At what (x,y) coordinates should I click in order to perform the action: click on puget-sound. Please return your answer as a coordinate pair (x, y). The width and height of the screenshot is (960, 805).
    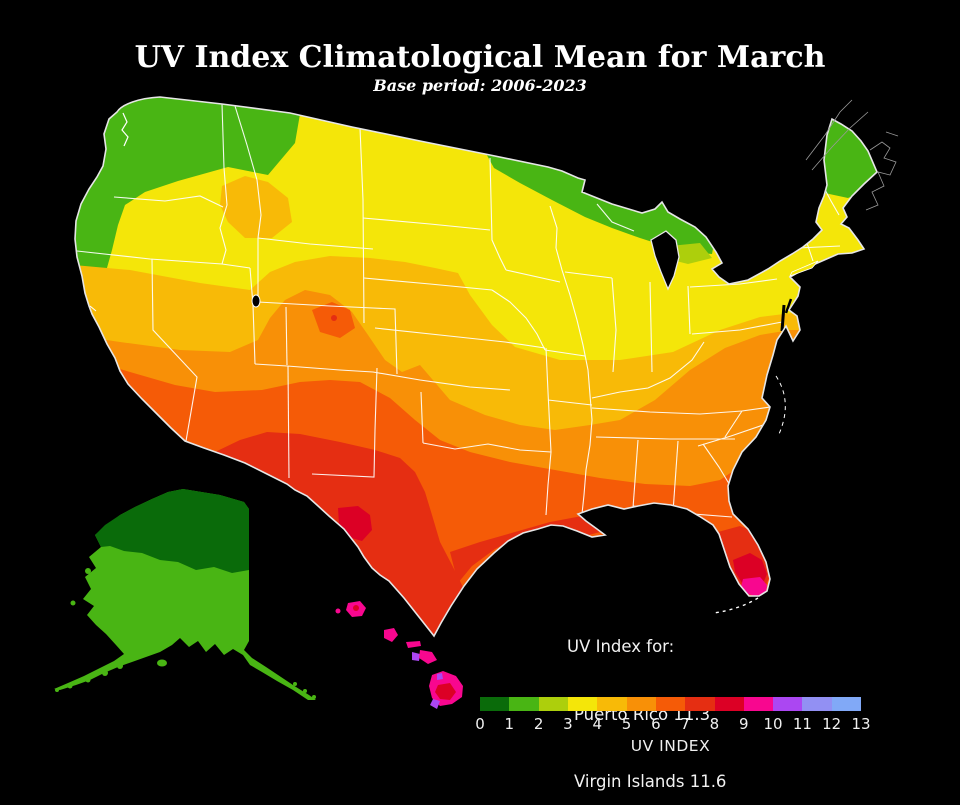
    Looking at the image, I should click on (125, 129).